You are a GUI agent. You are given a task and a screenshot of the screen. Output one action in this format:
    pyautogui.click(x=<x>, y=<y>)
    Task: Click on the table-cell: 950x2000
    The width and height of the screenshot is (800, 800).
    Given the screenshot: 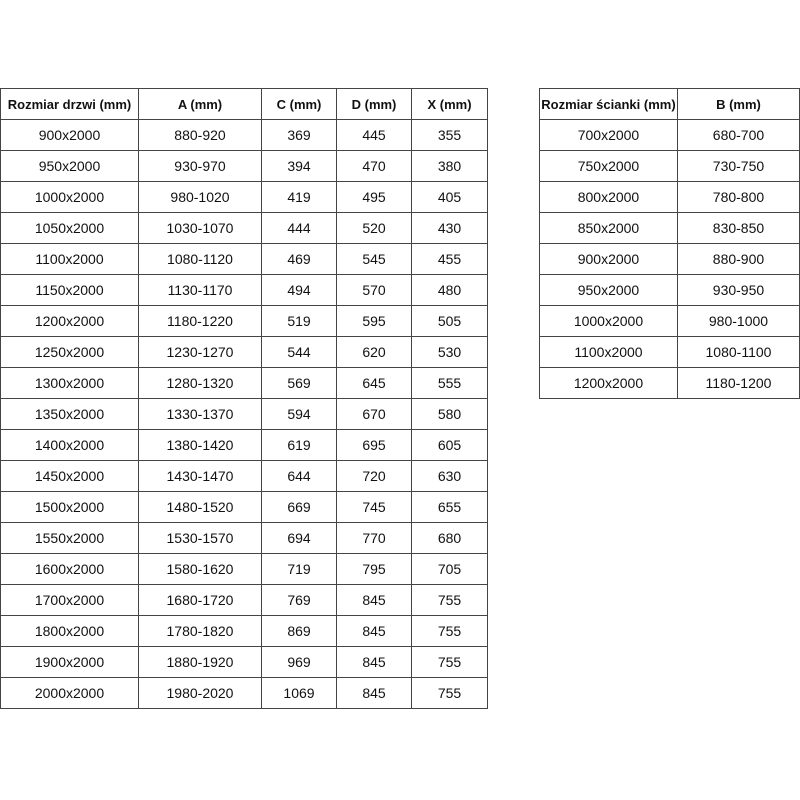 What is the action you would take?
    pyautogui.click(x=69, y=166)
    